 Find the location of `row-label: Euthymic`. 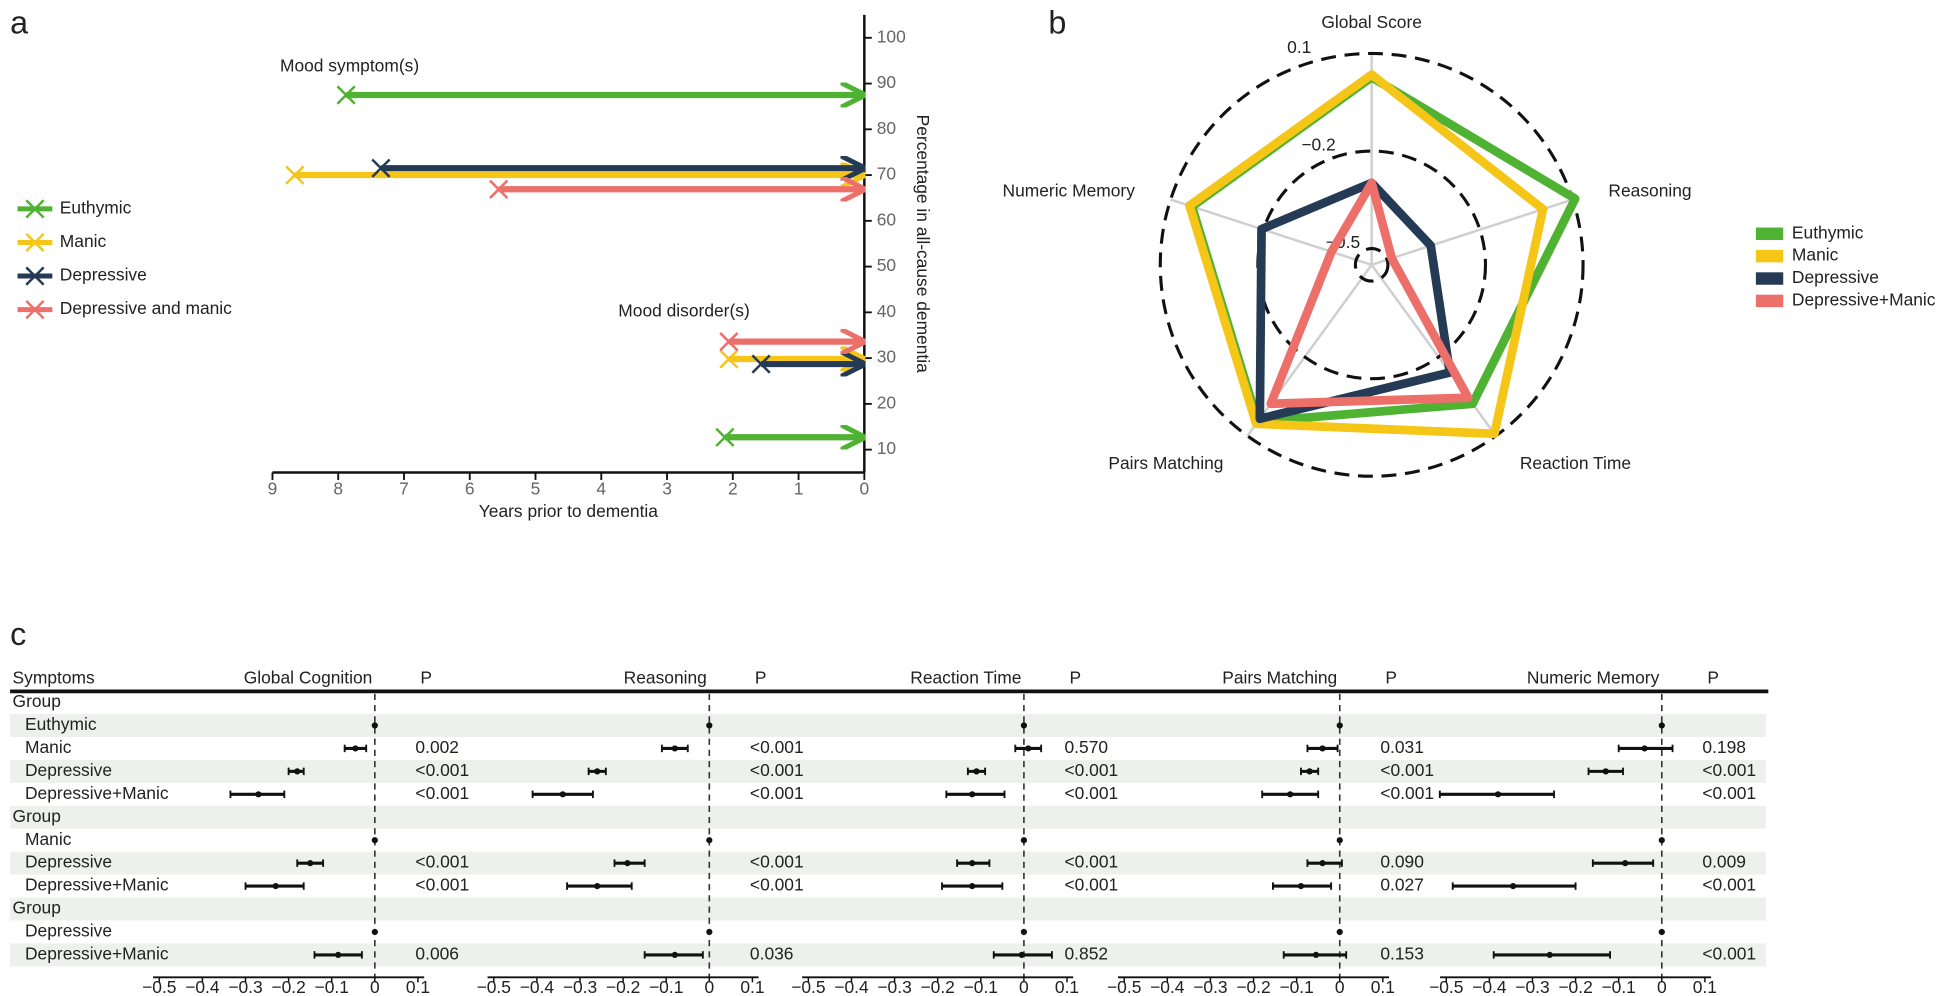

row-label: Euthymic is located at coordinates (61, 724).